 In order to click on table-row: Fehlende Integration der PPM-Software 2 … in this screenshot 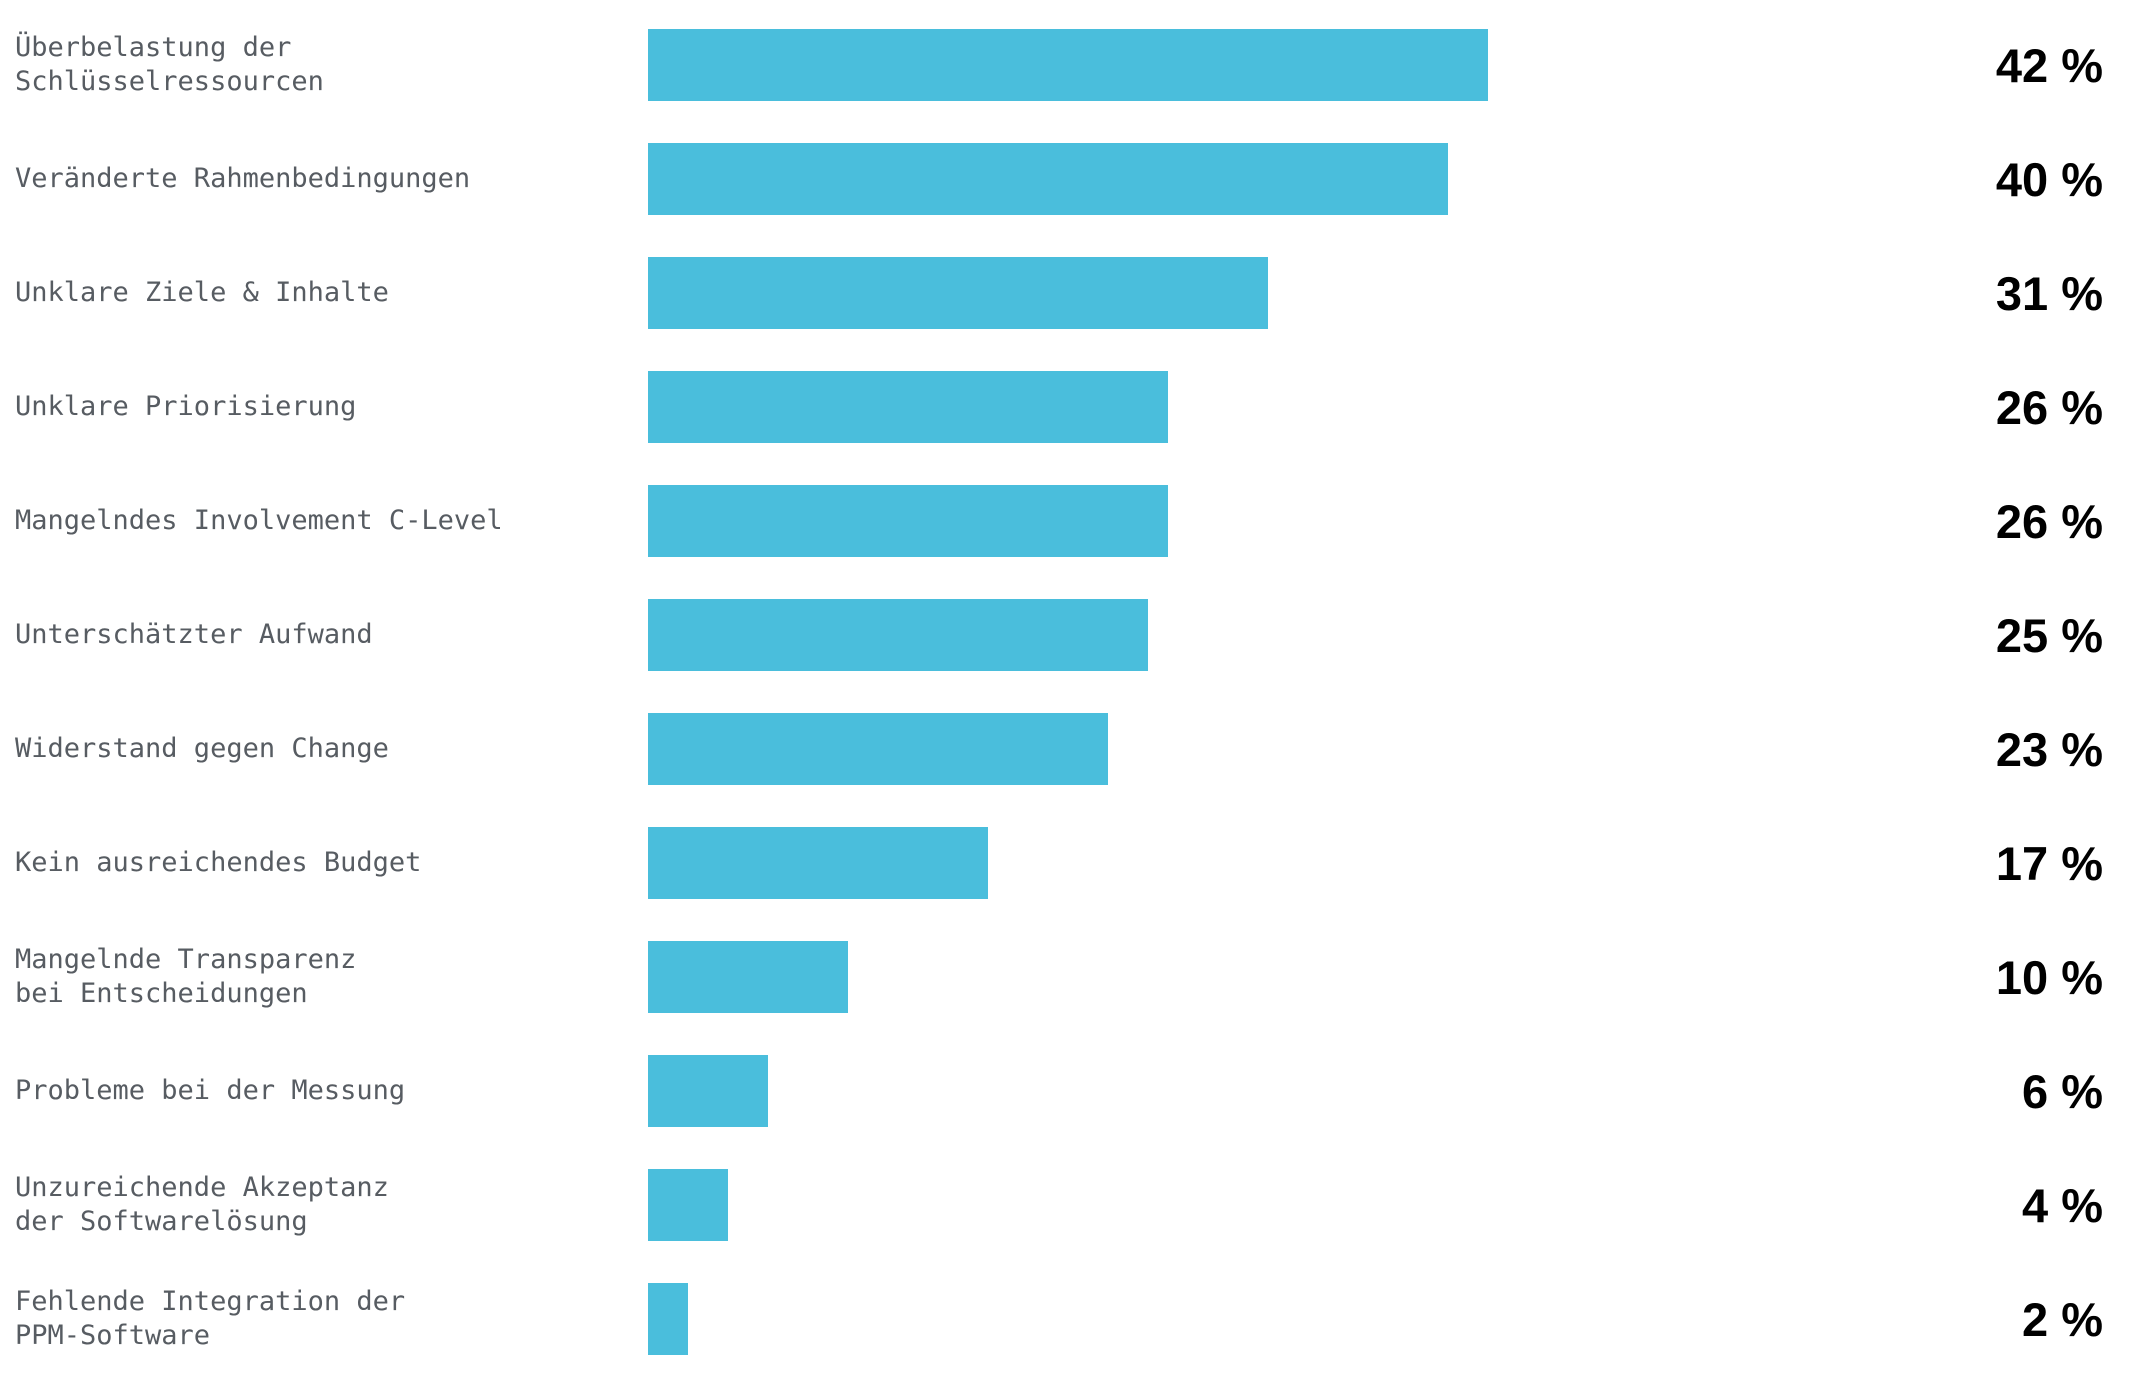, I will do `click(1076, 1319)`.